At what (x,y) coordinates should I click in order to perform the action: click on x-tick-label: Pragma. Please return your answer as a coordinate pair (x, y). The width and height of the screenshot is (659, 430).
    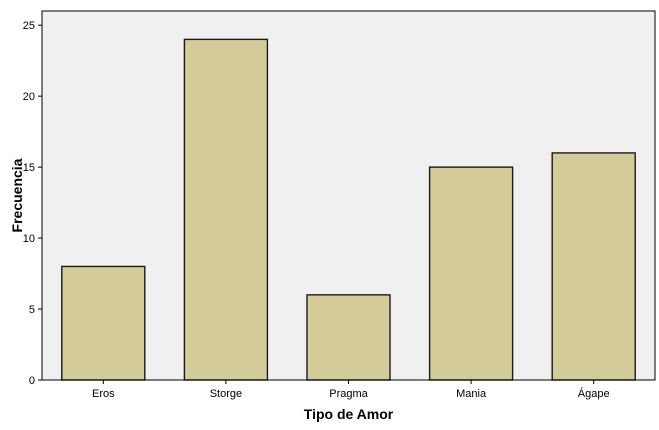
    Looking at the image, I should click on (348, 394).